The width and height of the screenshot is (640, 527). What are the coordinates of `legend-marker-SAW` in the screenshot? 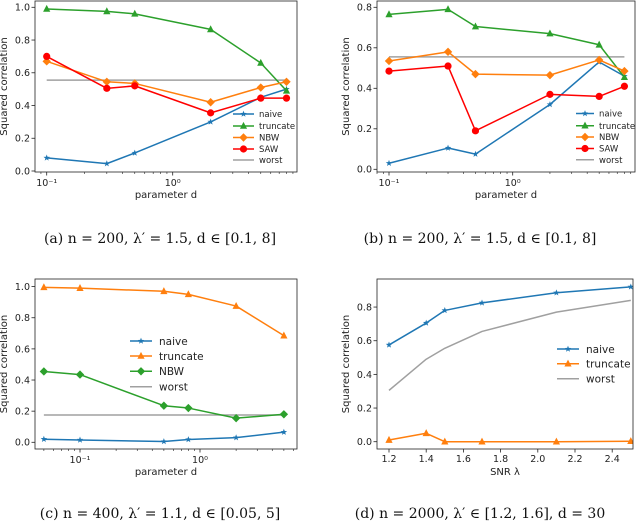 It's located at (243, 149).